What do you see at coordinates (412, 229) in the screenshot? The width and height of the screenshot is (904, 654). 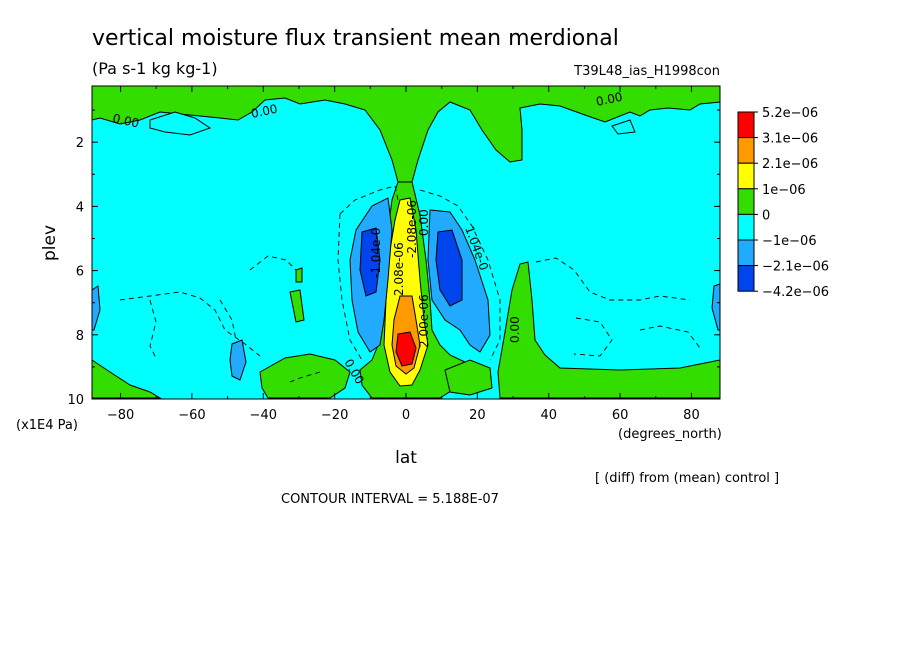 I see `contour-label: -2.08e-06` at bounding box center [412, 229].